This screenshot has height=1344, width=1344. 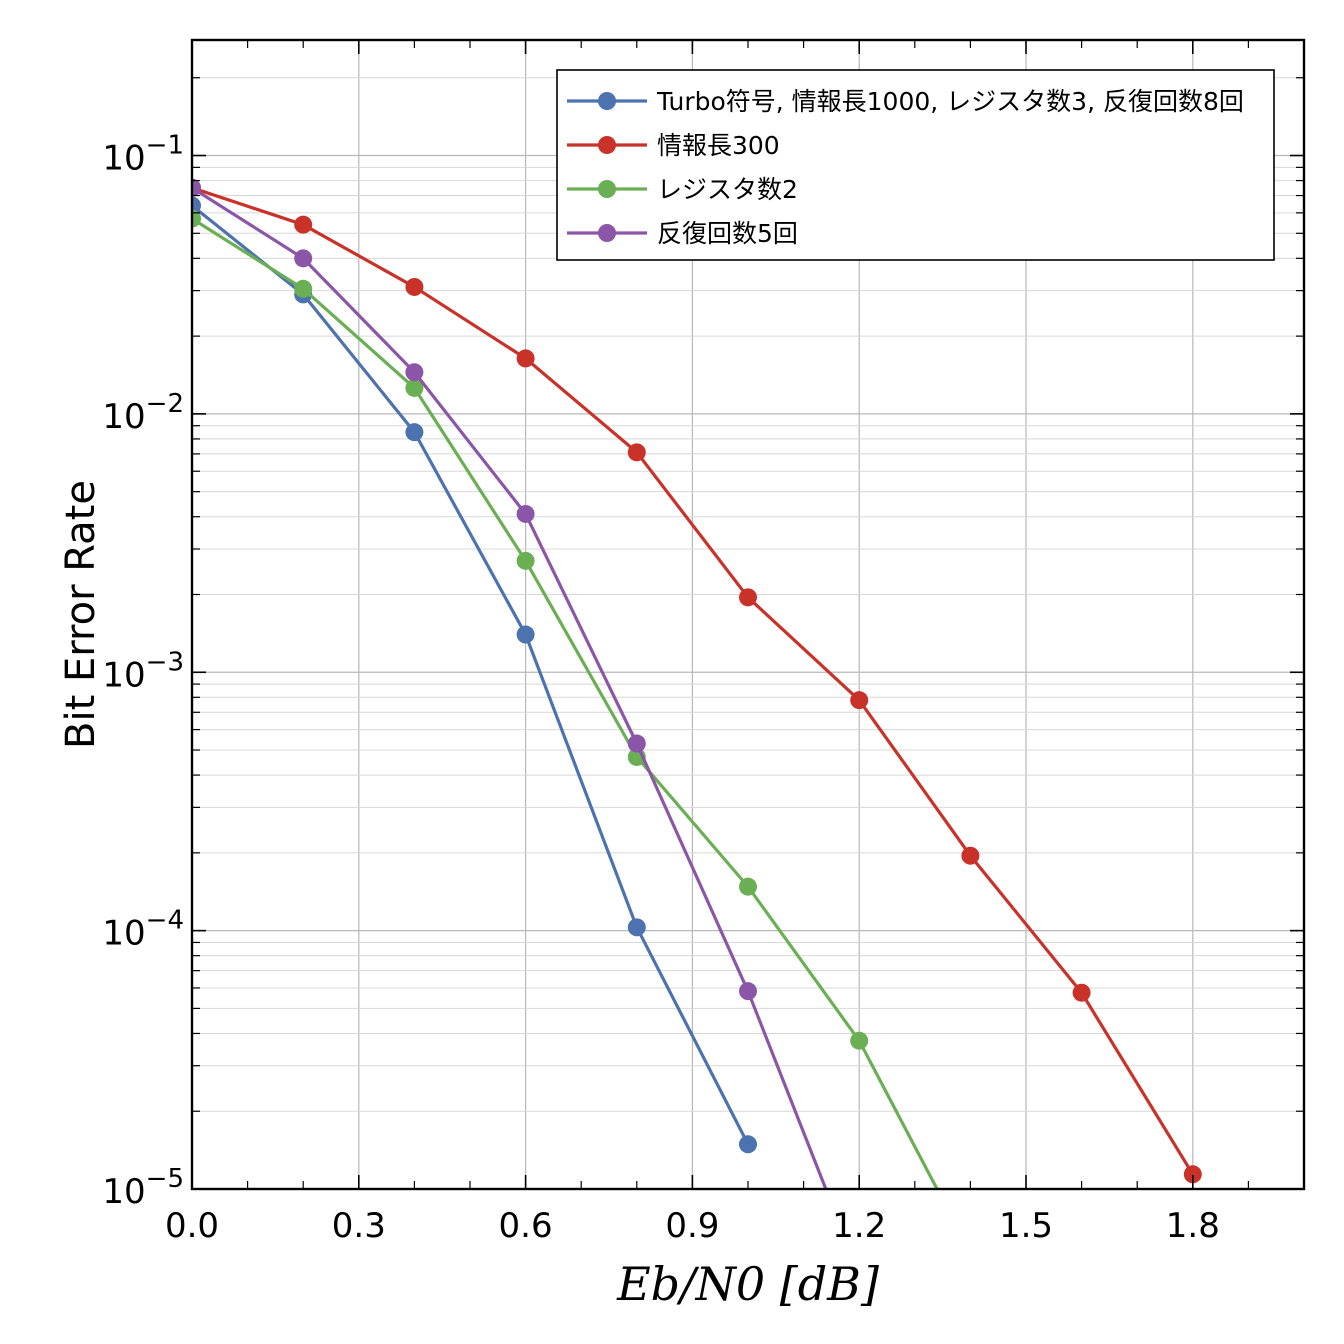 What do you see at coordinates (747, 1284) in the screenshot?
I see `x-axis-label: Eb/N0 [dB]` at bounding box center [747, 1284].